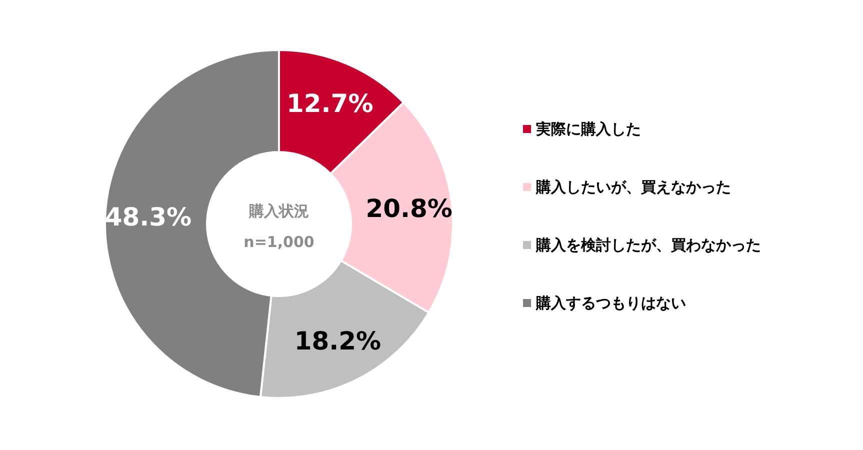 The width and height of the screenshot is (863, 450). Describe the element at coordinates (278, 211) in the screenshot. I see `text: 購入状況` at that location.